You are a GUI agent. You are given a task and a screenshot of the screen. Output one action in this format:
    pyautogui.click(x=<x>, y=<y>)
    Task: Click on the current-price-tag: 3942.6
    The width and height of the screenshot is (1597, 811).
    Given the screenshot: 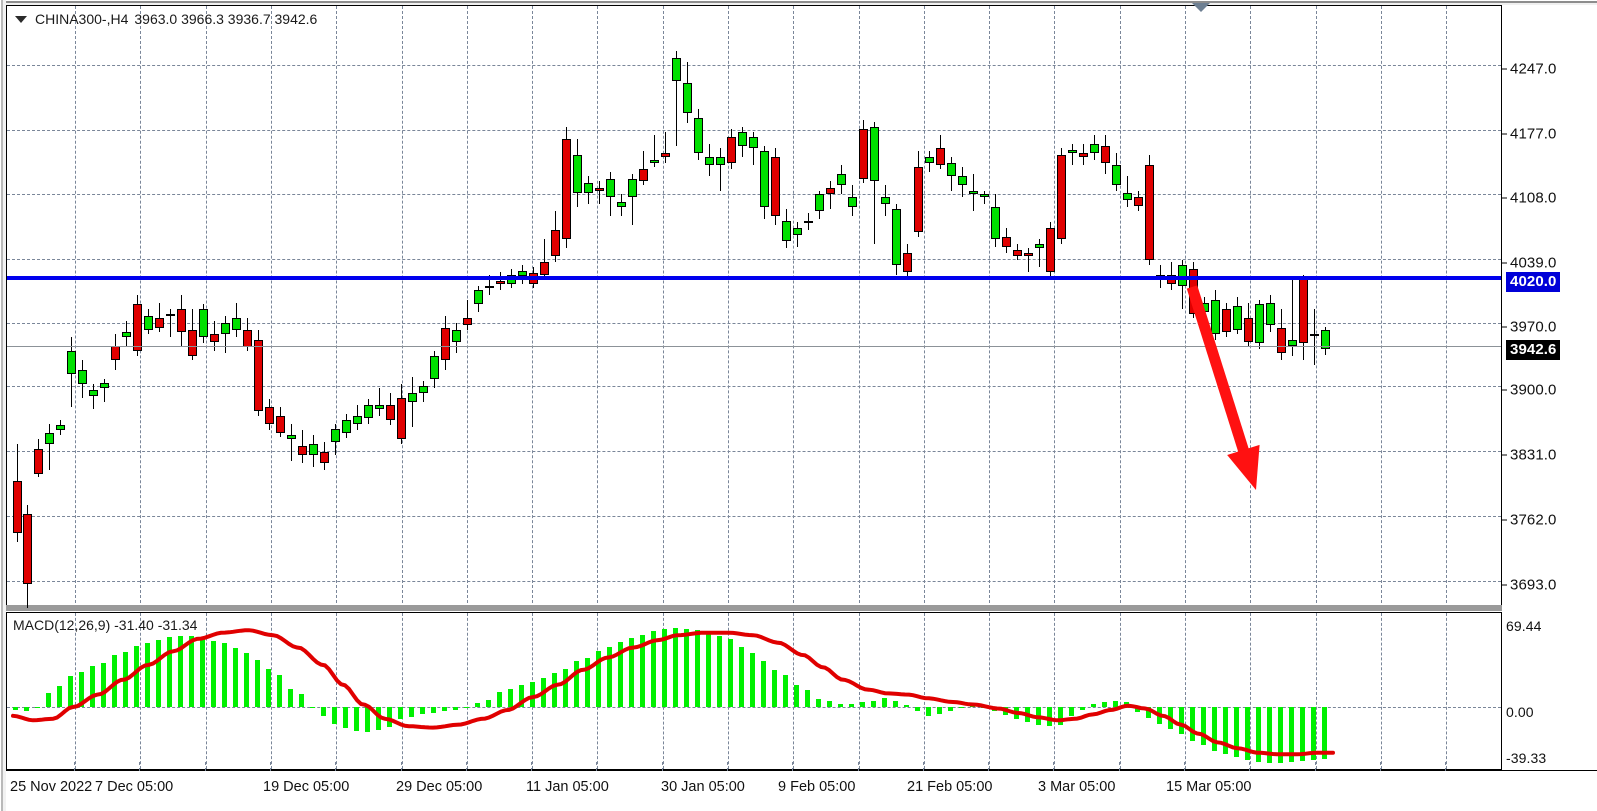 What is the action you would take?
    pyautogui.click(x=1533, y=350)
    